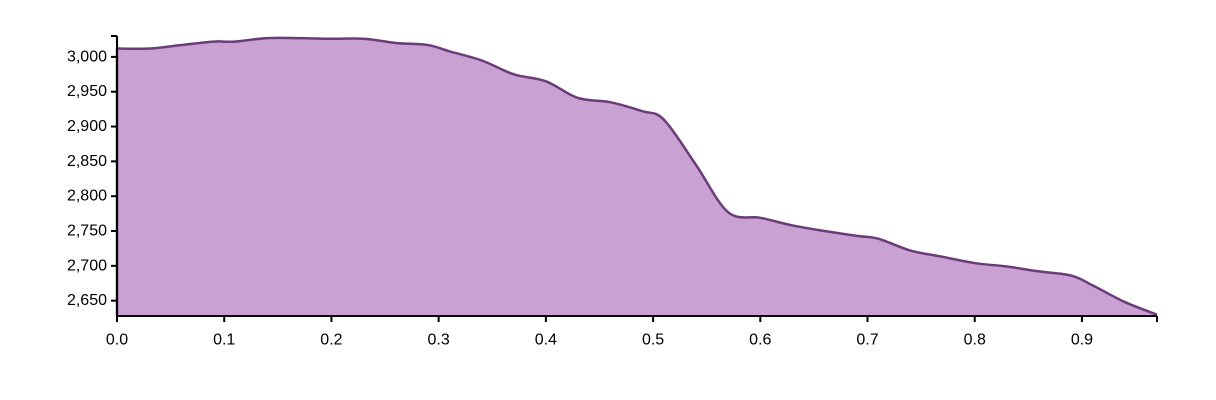  What do you see at coordinates (760, 340) in the screenshot?
I see `x-tick-label: 0.6` at bounding box center [760, 340].